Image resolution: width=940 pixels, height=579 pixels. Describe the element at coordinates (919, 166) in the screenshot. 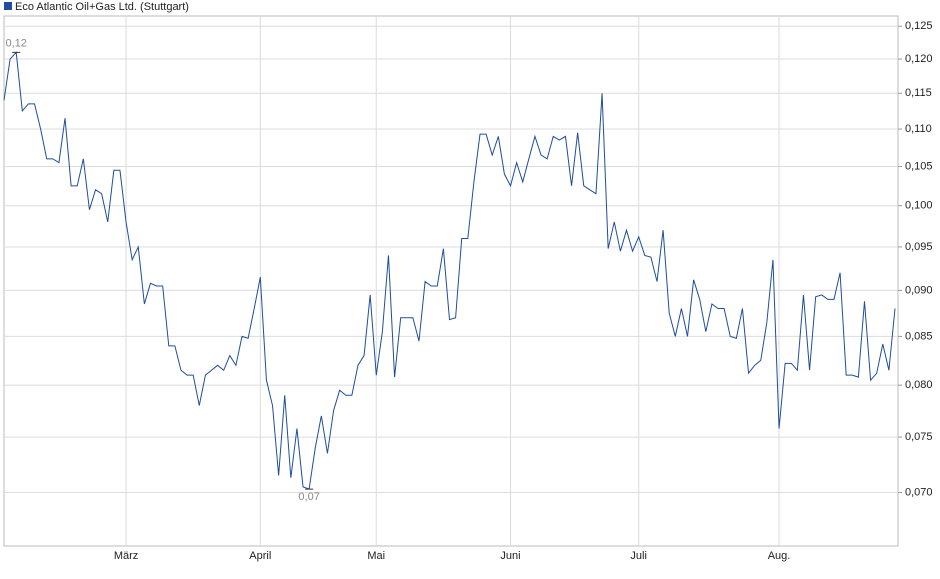

I see `y-tick-label: 0,105` at that location.